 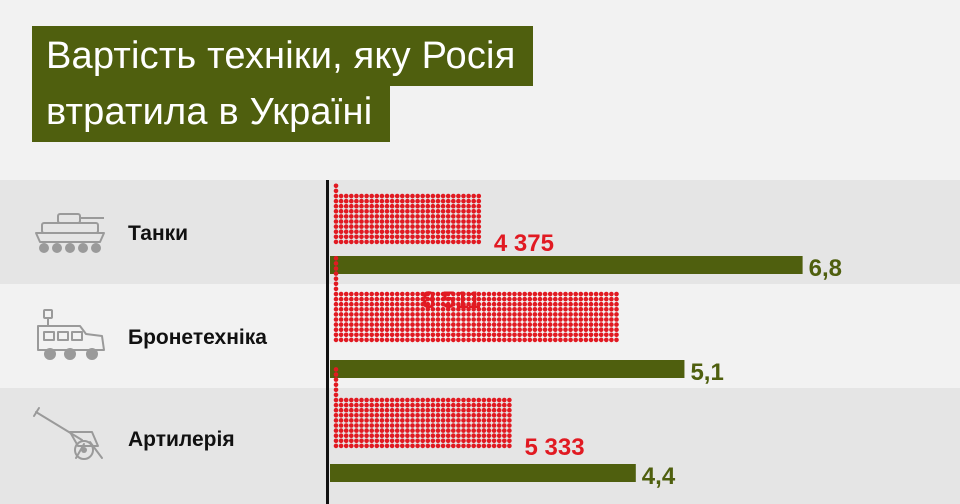 What do you see at coordinates (555, 447) in the screenshot?
I see `count-label-2: 5 333` at bounding box center [555, 447].